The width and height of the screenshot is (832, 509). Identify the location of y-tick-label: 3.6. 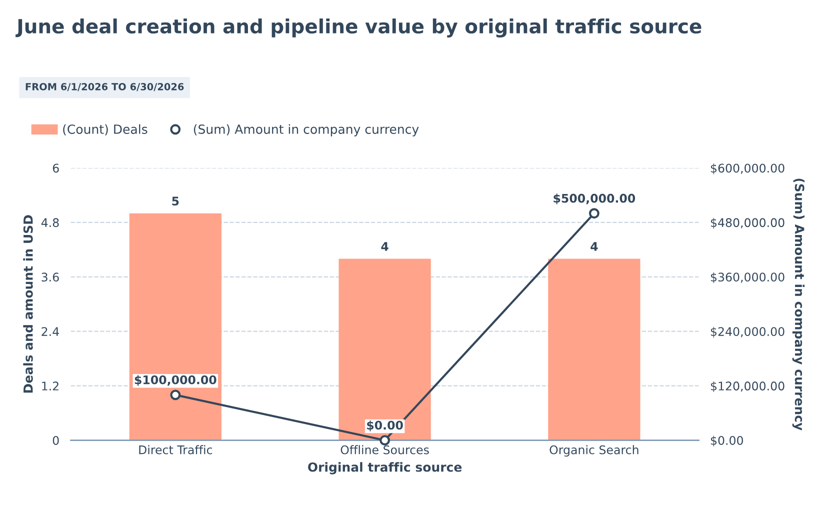
(50, 277).